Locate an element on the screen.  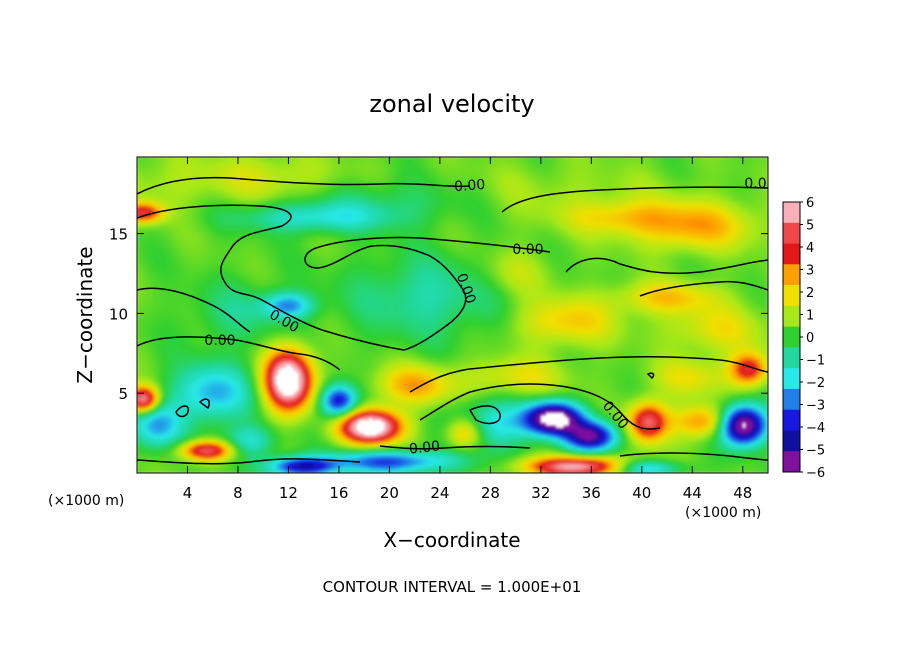
x-tick-label: 40 is located at coordinates (641, 493).